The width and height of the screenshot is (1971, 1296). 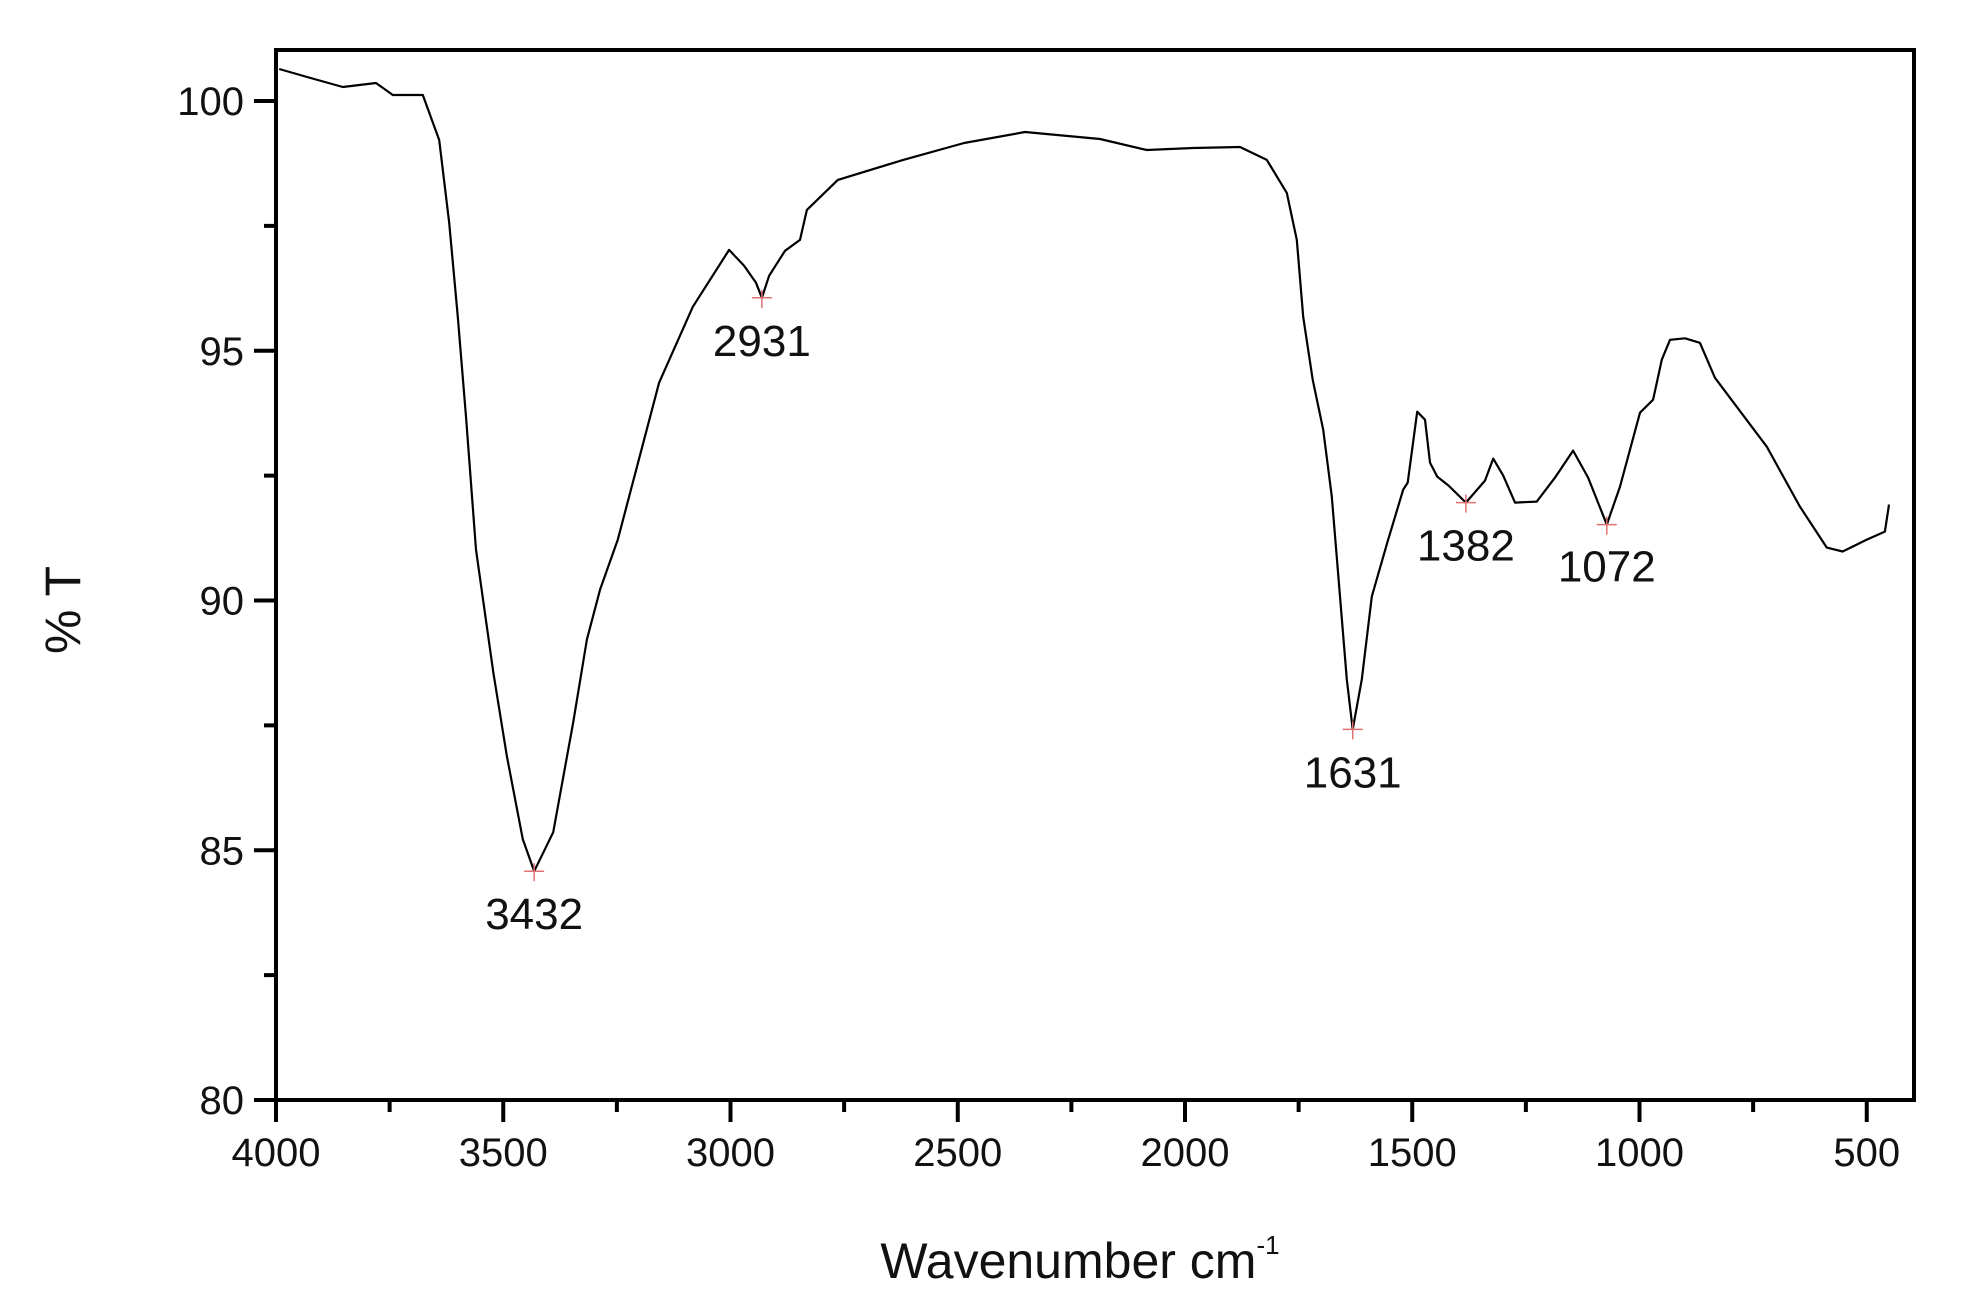 What do you see at coordinates (762, 341) in the screenshot?
I see `peak-label: 2931` at bounding box center [762, 341].